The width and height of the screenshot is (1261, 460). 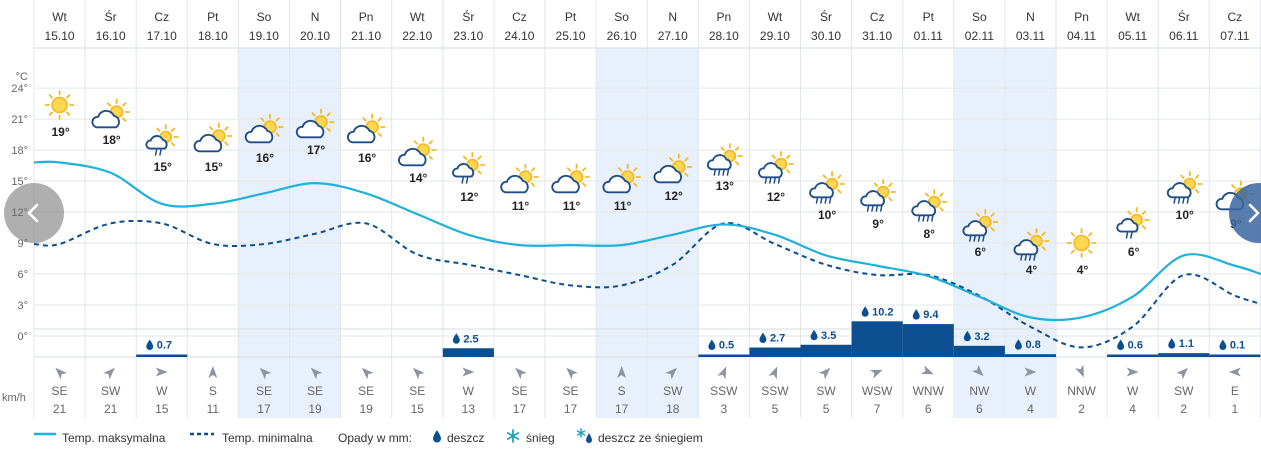 What do you see at coordinates (828, 336) in the screenshot?
I see `precip-label: 3.5` at bounding box center [828, 336].